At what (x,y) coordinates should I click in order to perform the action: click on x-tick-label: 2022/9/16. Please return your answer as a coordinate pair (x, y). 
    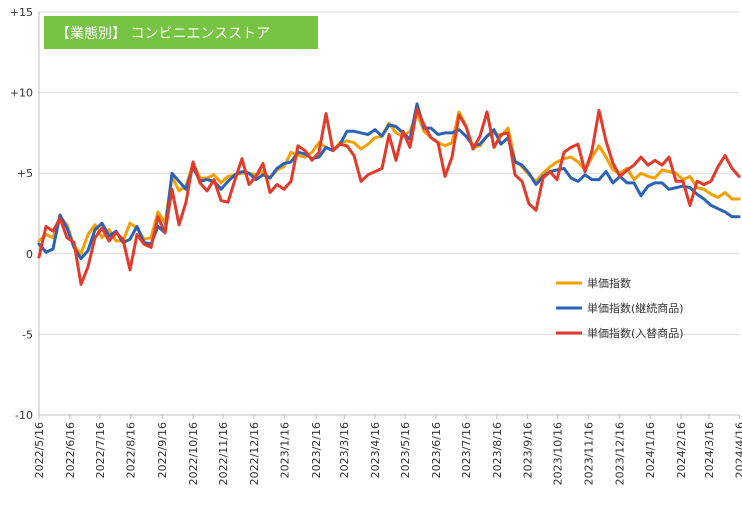
    Looking at the image, I should click on (162, 450).